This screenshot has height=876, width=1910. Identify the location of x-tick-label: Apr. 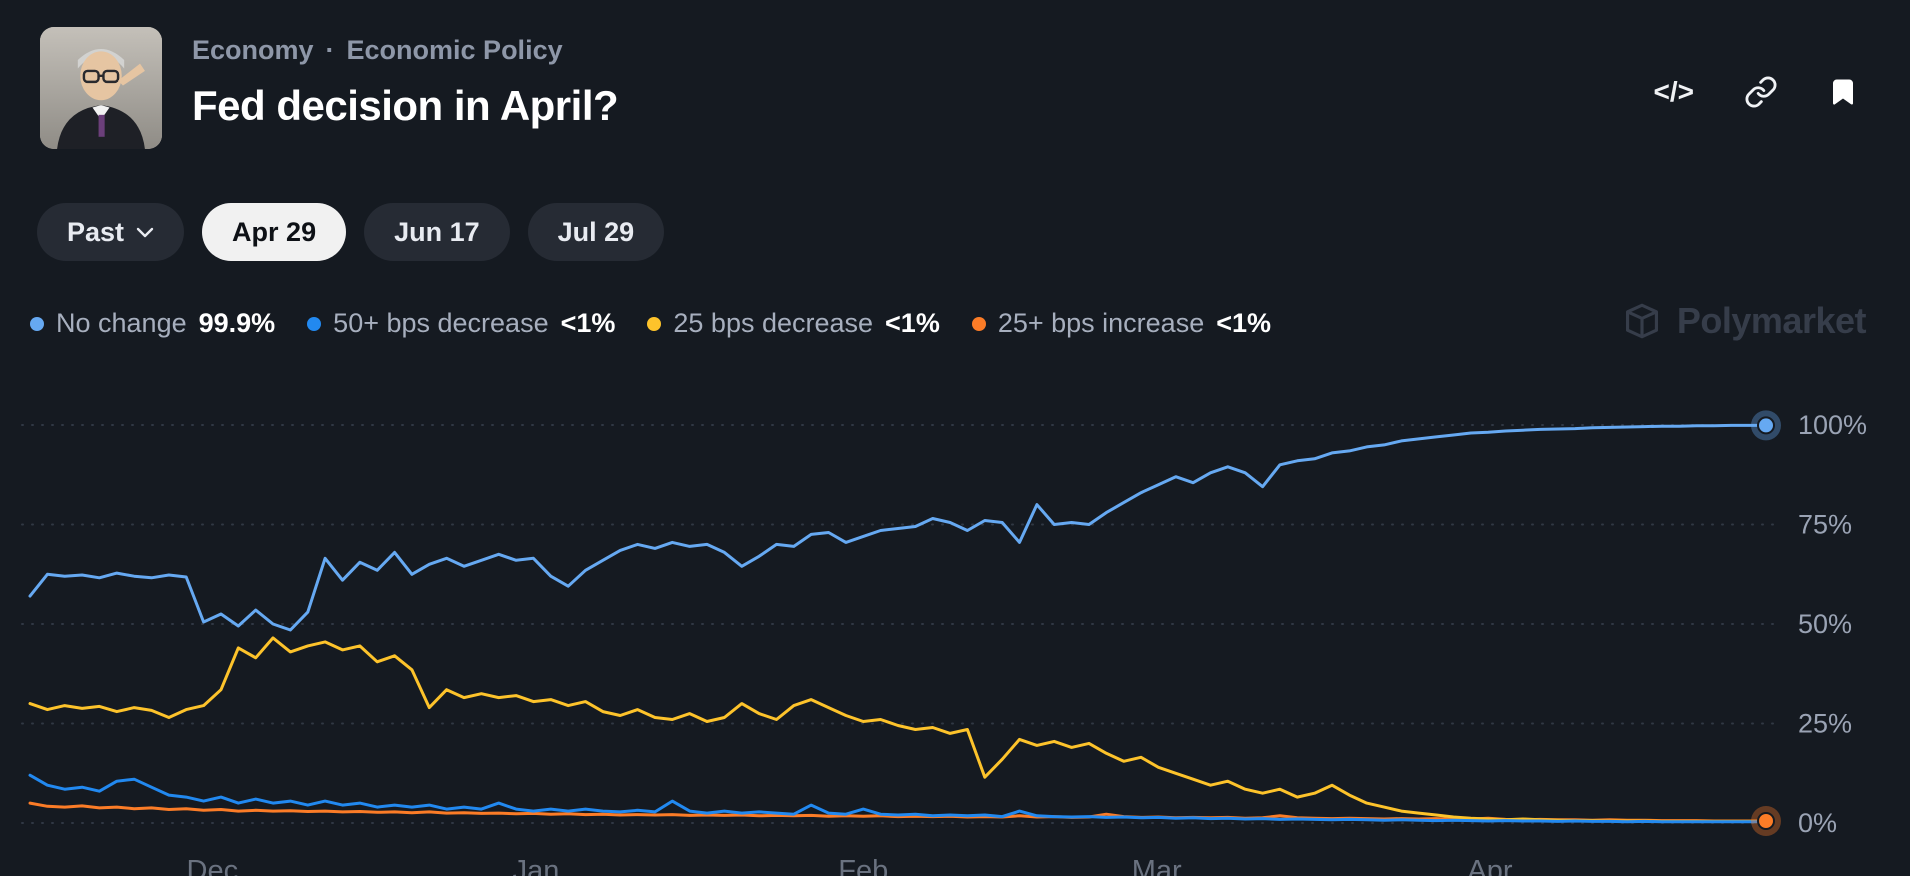
(1489, 865).